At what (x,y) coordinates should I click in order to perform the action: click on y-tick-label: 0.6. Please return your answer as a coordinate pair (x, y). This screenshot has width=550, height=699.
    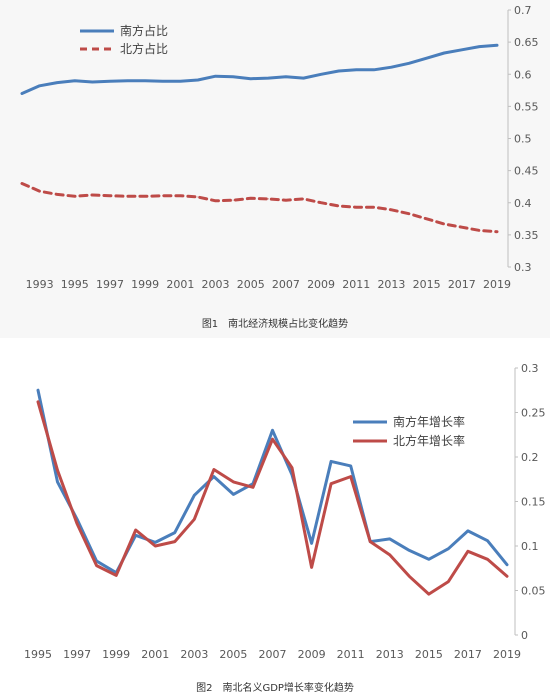
    Looking at the image, I should click on (523, 74).